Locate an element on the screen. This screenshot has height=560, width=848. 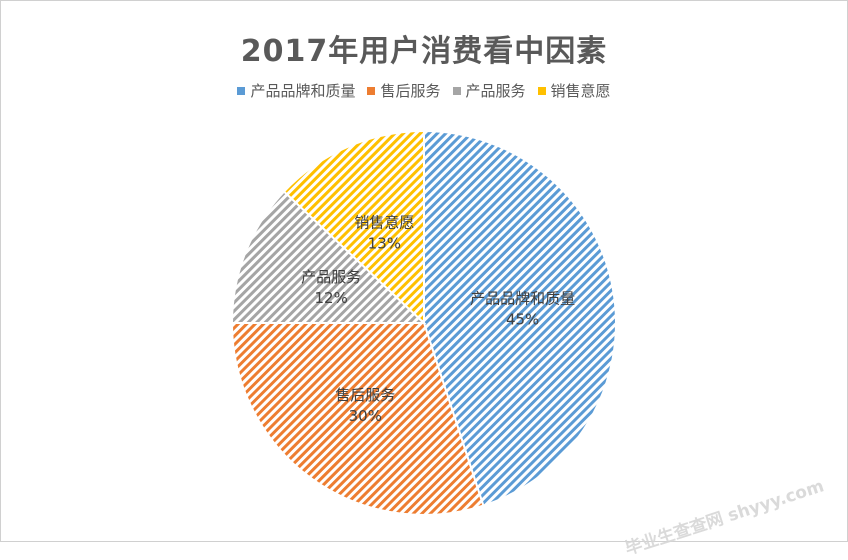
legend-item-brand-quality: 产品品牌和质量 is located at coordinates (296, 90).